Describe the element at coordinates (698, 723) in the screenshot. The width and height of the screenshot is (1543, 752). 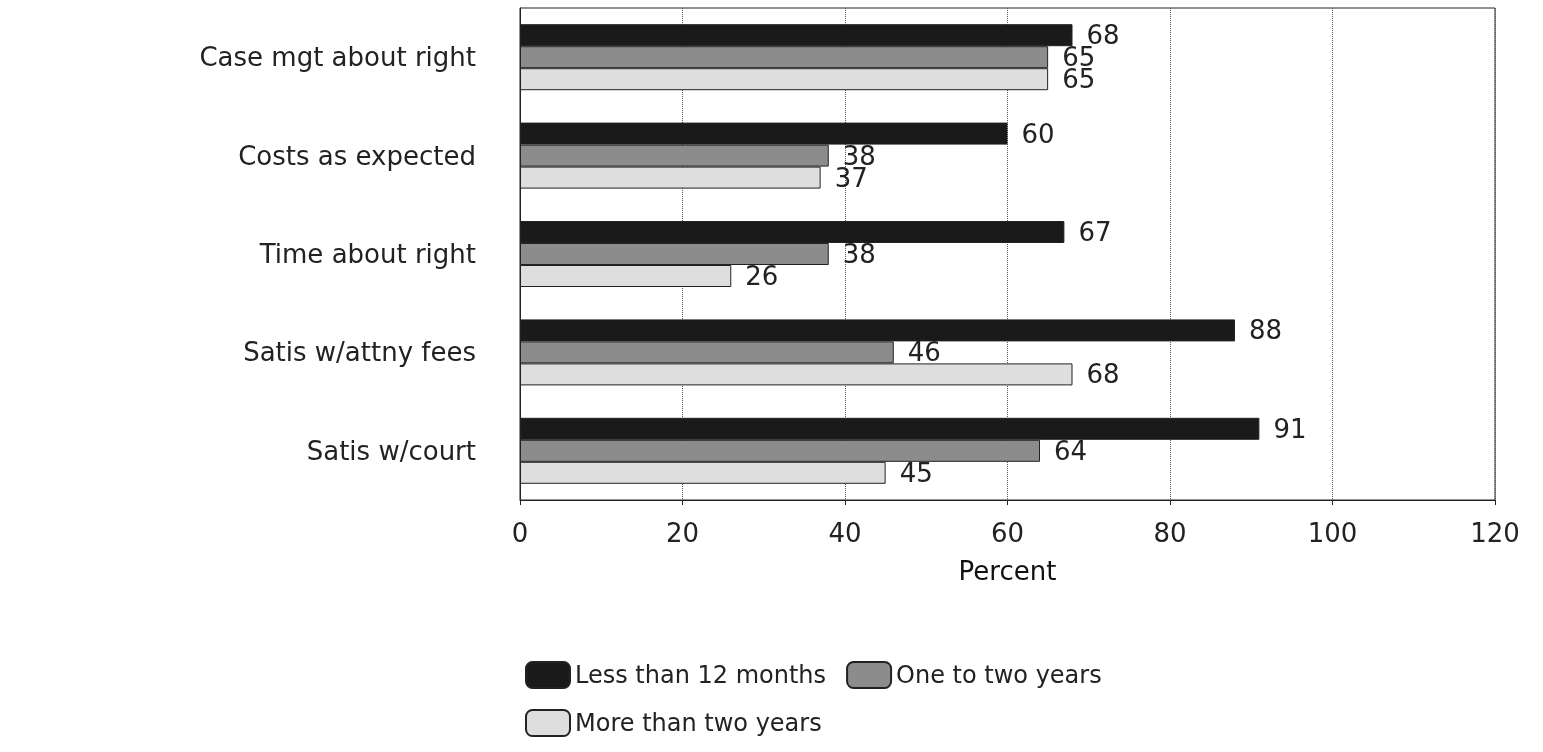
I see `legend-label: More than two years` at that location.